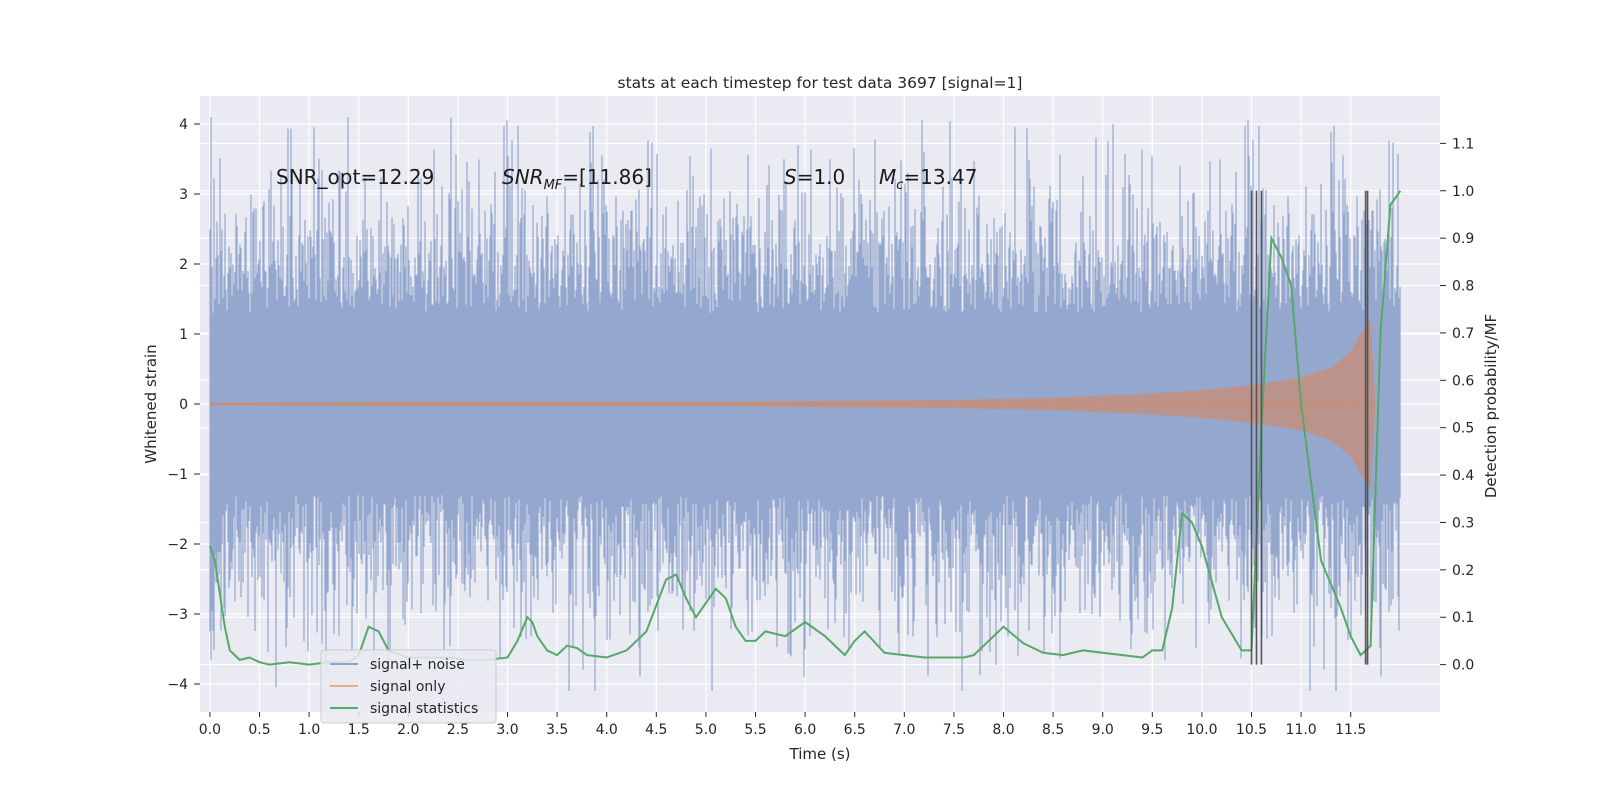 The height and width of the screenshot is (800, 1600). Describe the element at coordinates (523, 177) in the screenshot. I see `annotation-snr-mf-main: SNR` at that location.